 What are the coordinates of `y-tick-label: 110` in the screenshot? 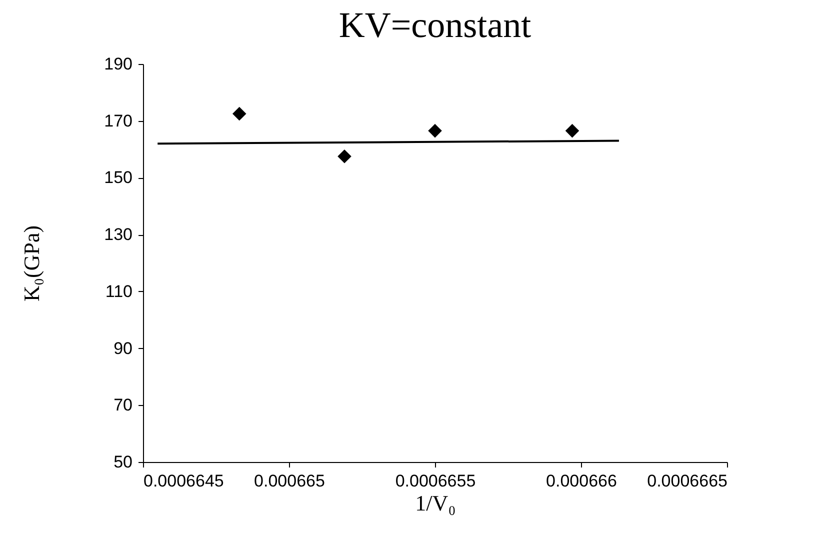 It's located at (118, 291).